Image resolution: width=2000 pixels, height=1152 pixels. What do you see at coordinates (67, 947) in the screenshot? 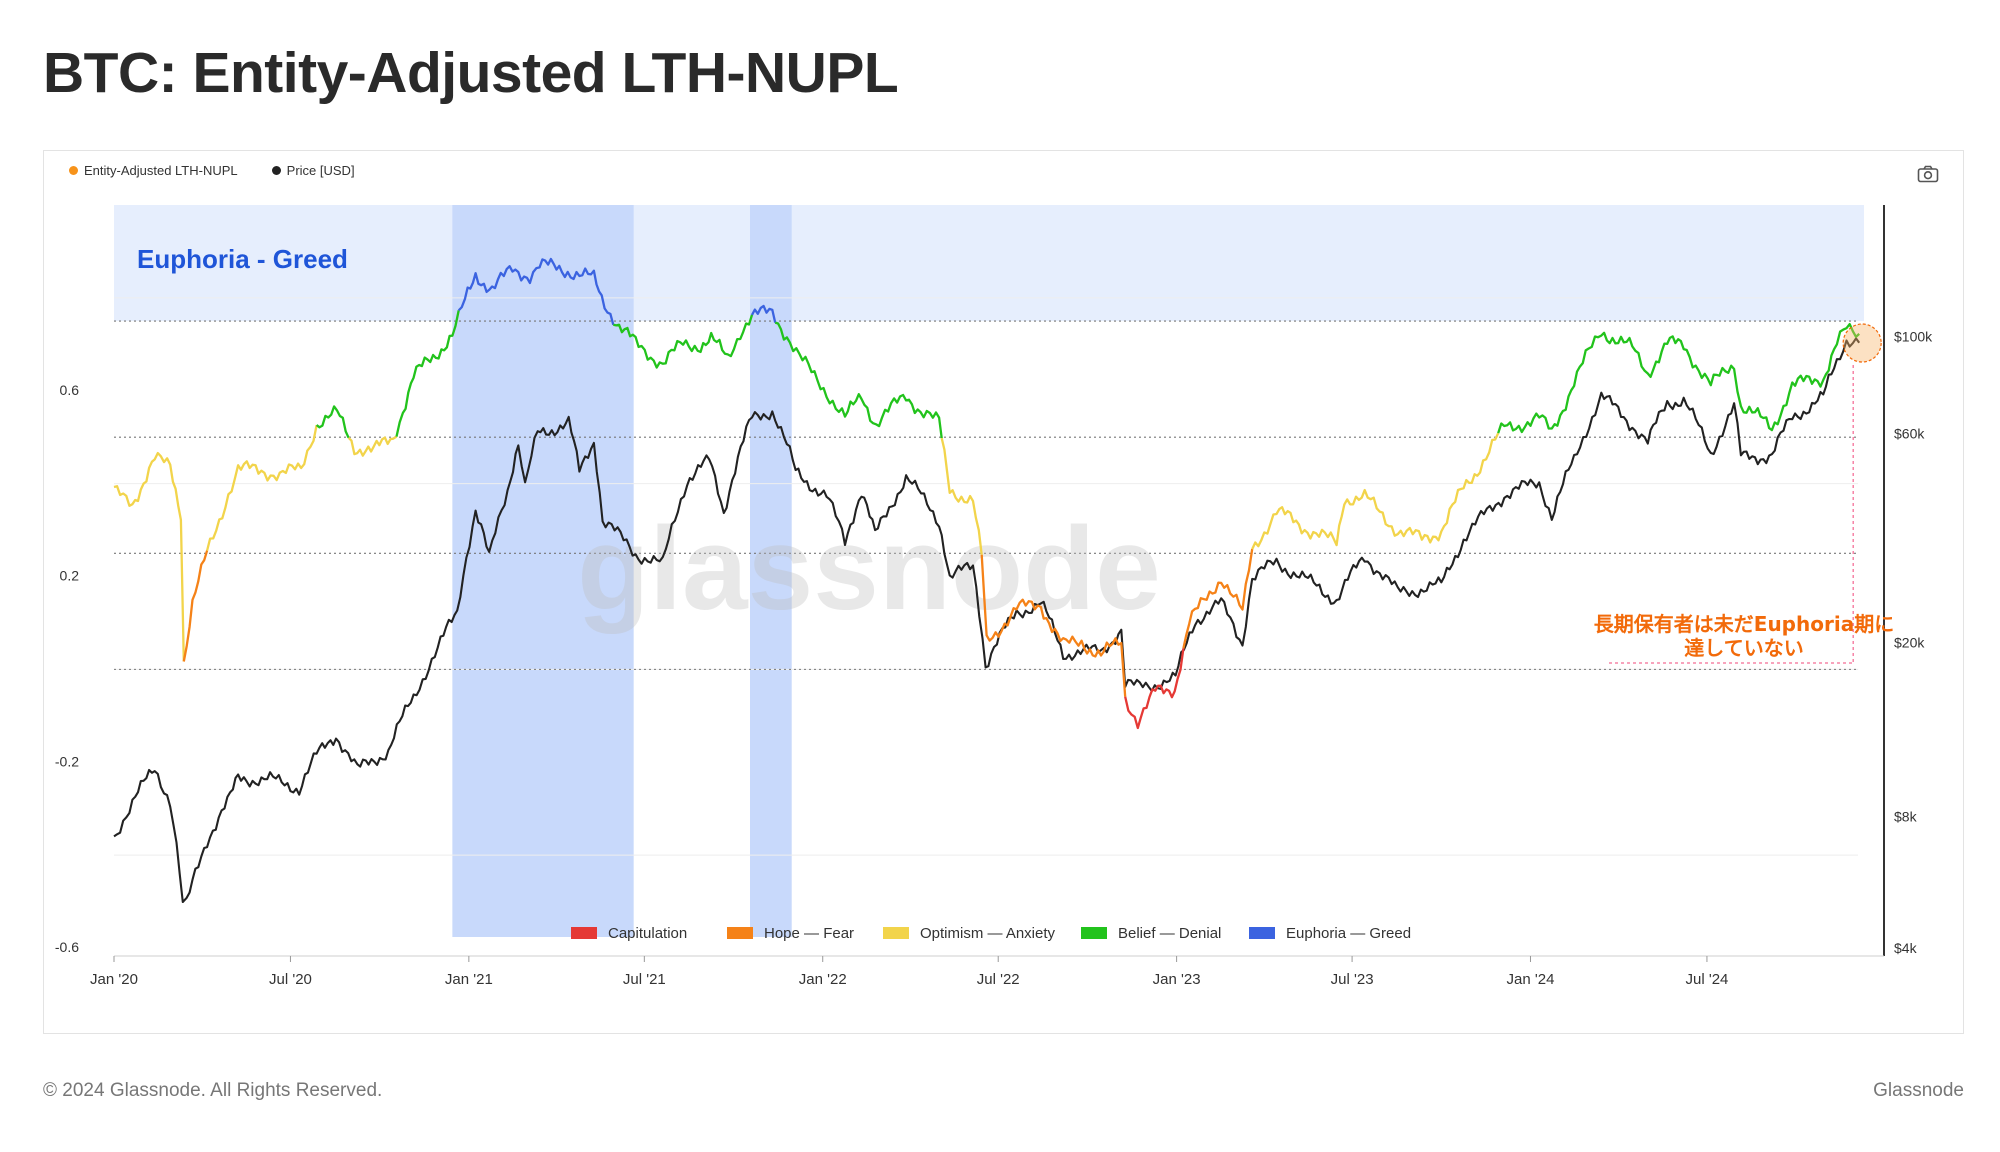
I see `y-left-tick-label: -0.6` at bounding box center [67, 947].